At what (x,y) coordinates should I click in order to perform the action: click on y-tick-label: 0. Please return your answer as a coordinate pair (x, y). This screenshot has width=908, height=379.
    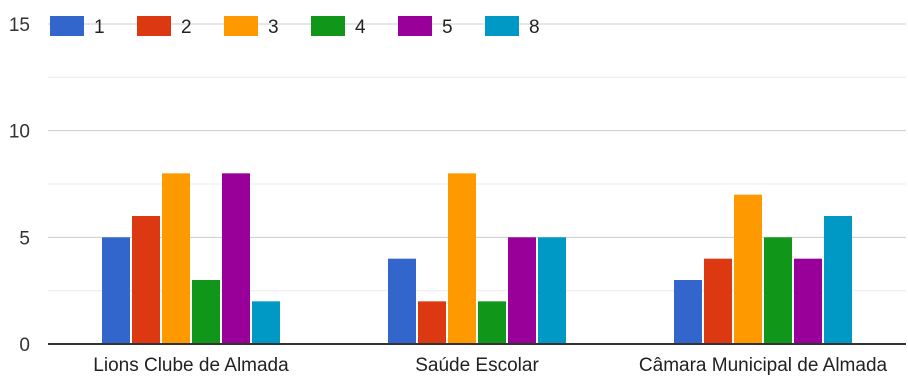
    Looking at the image, I should click on (24, 345).